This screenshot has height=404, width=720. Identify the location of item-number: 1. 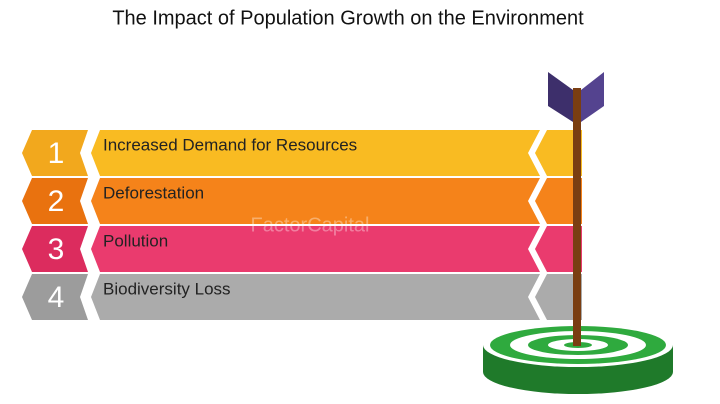
(56, 153).